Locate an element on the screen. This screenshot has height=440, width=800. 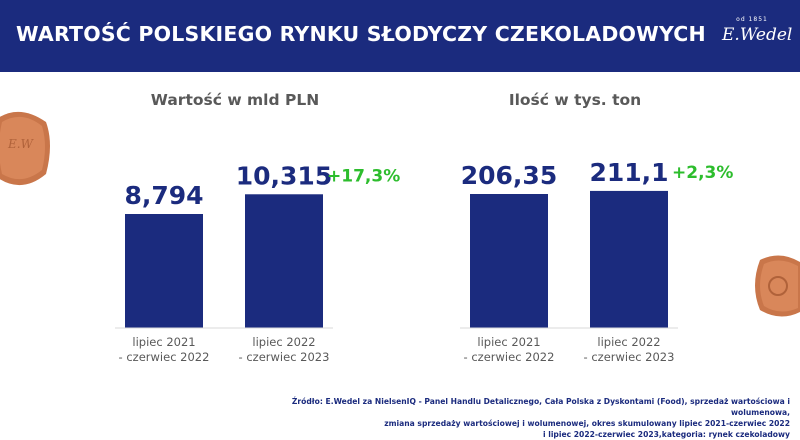
wedel-logo: od 1851 E.Wedel is located at coordinates (757, 36).